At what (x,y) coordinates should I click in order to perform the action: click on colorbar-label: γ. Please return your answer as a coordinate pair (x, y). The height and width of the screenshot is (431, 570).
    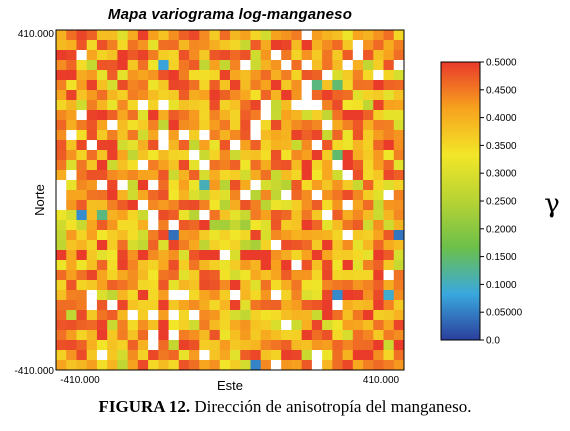
    Looking at the image, I should click on (552, 204).